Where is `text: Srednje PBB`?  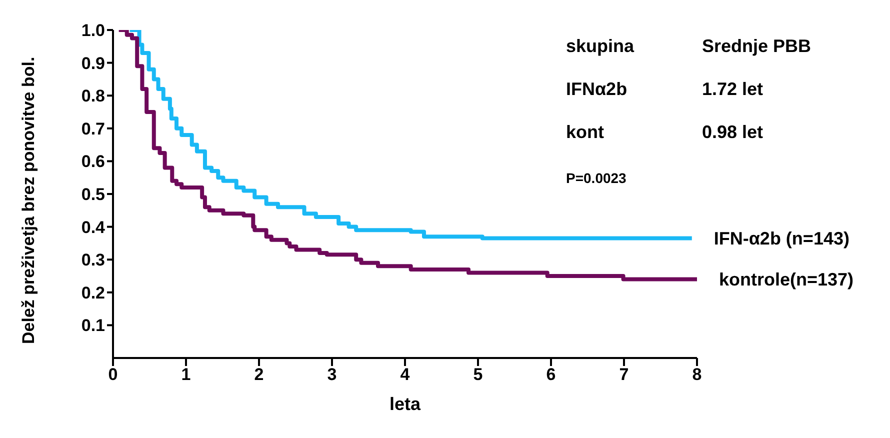
text: Srednje PBB is located at coordinates (757, 46).